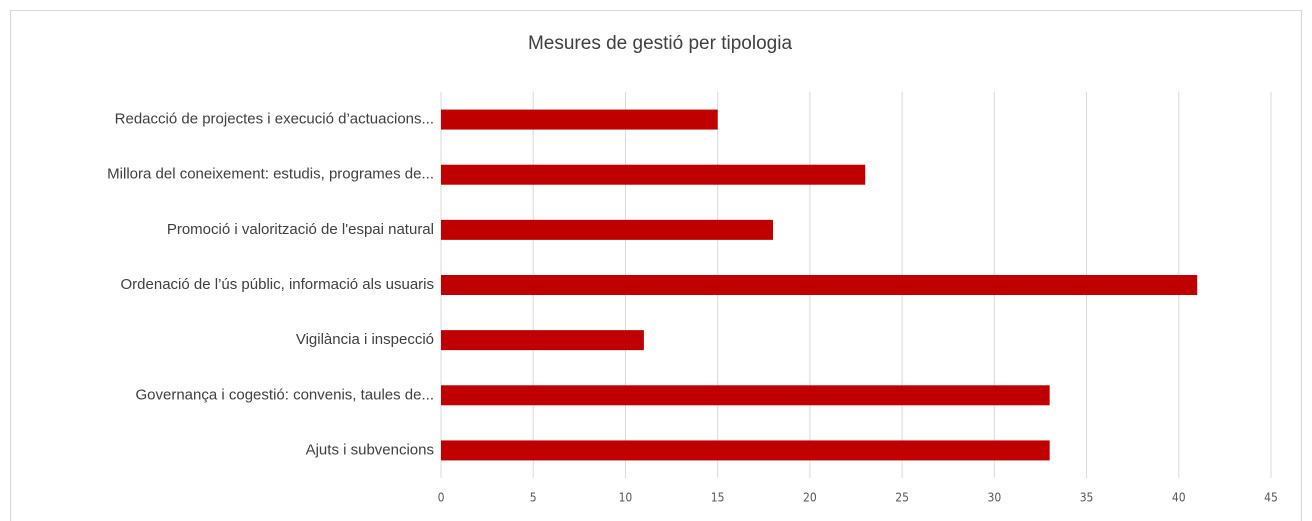 The image size is (1312, 521). I want to click on y-tick-label: Ajuts i subvencions, so click(370, 449).